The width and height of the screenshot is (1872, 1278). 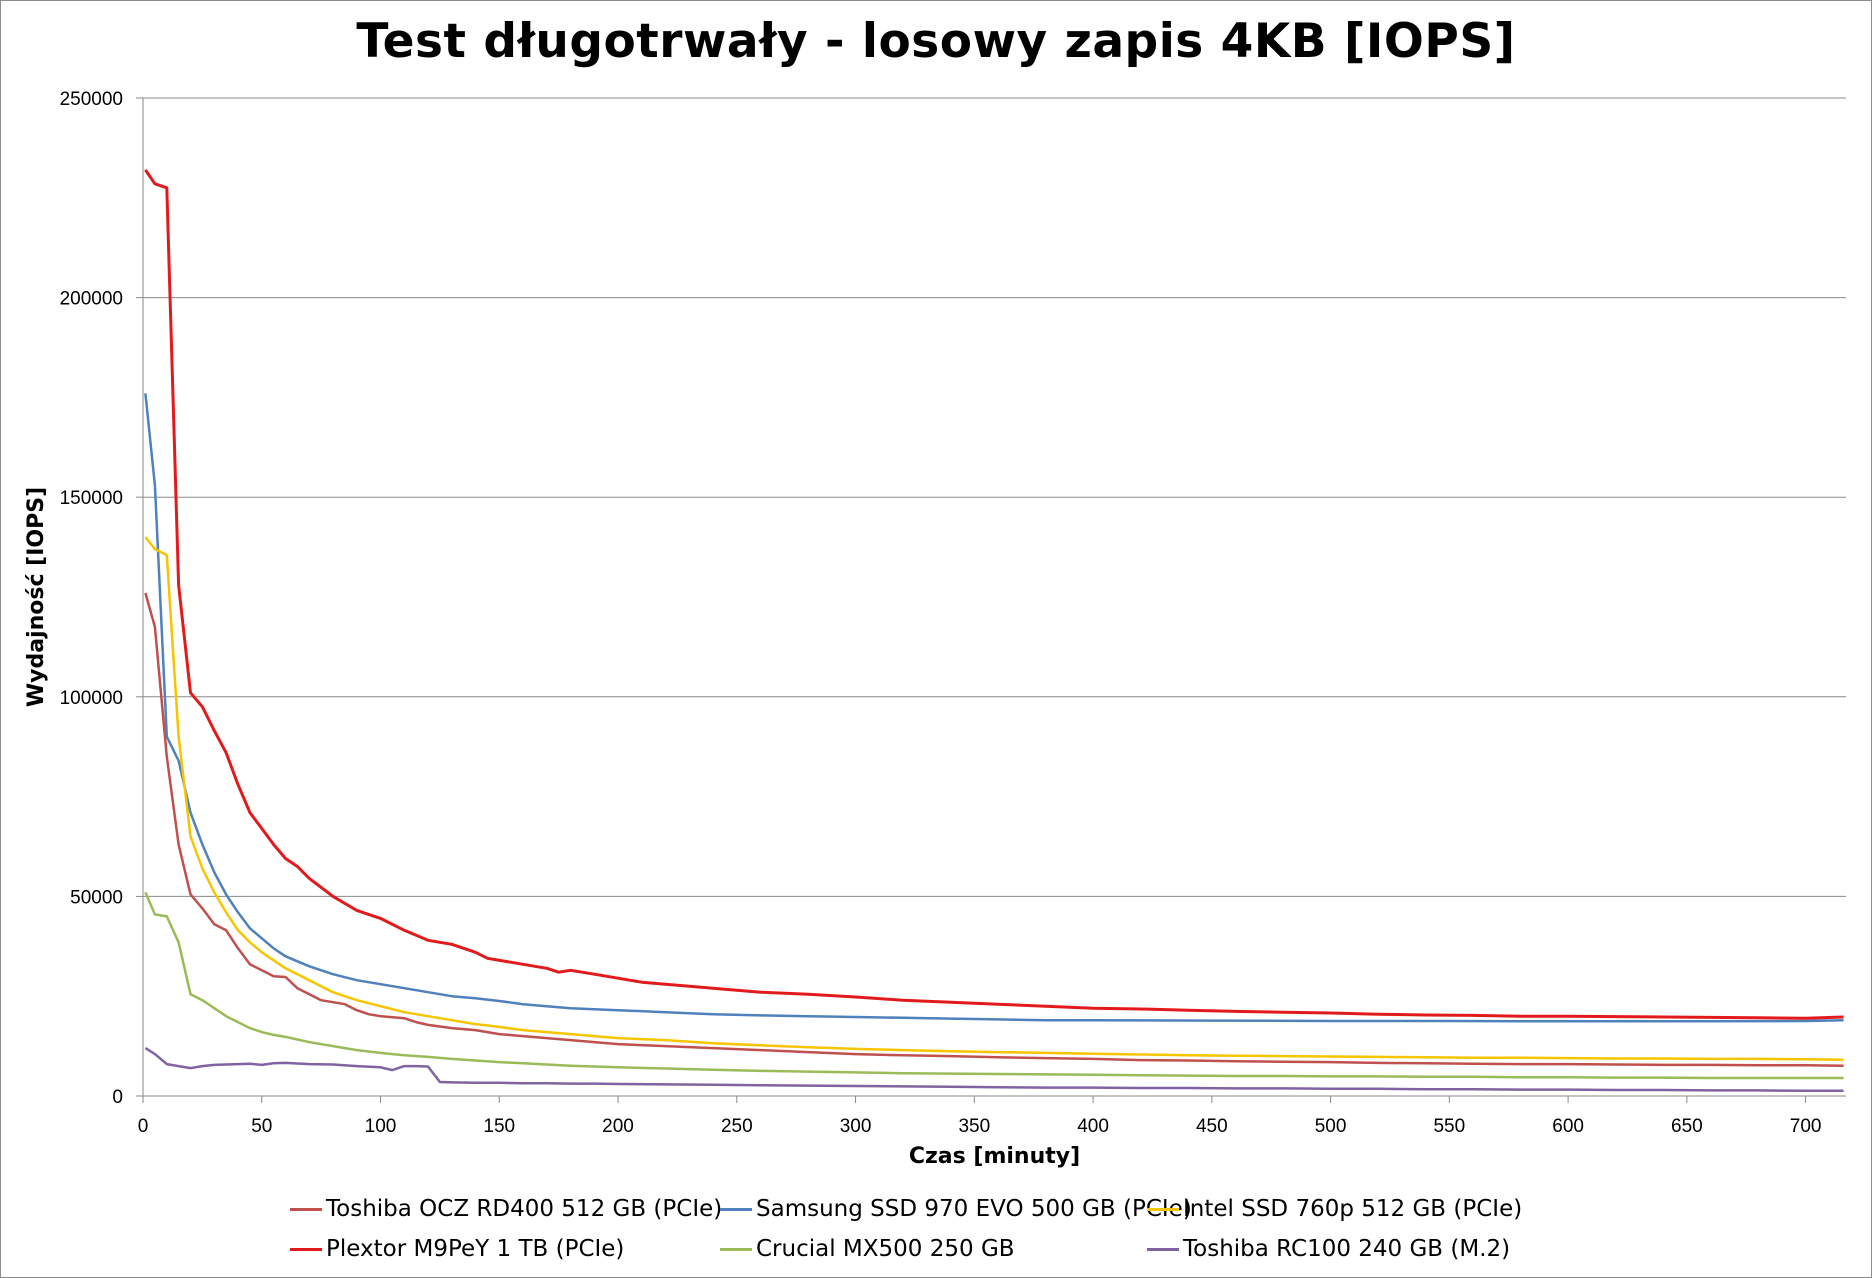 I want to click on y-tick-label: 150000, so click(x=91, y=498).